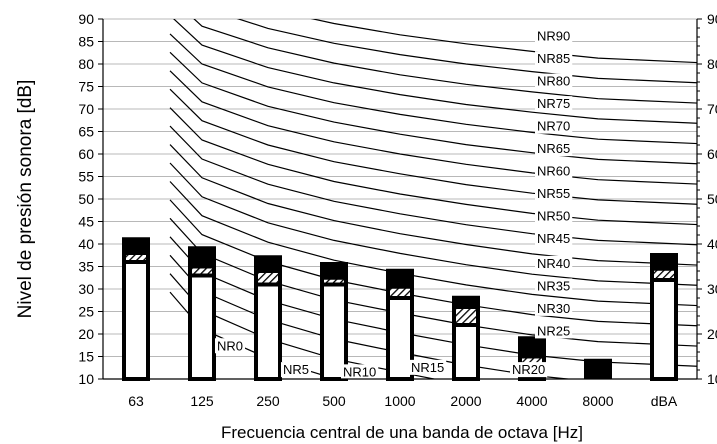 The image size is (717, 444). I want to click on x-tick-label: 2000, so click(465, 401).